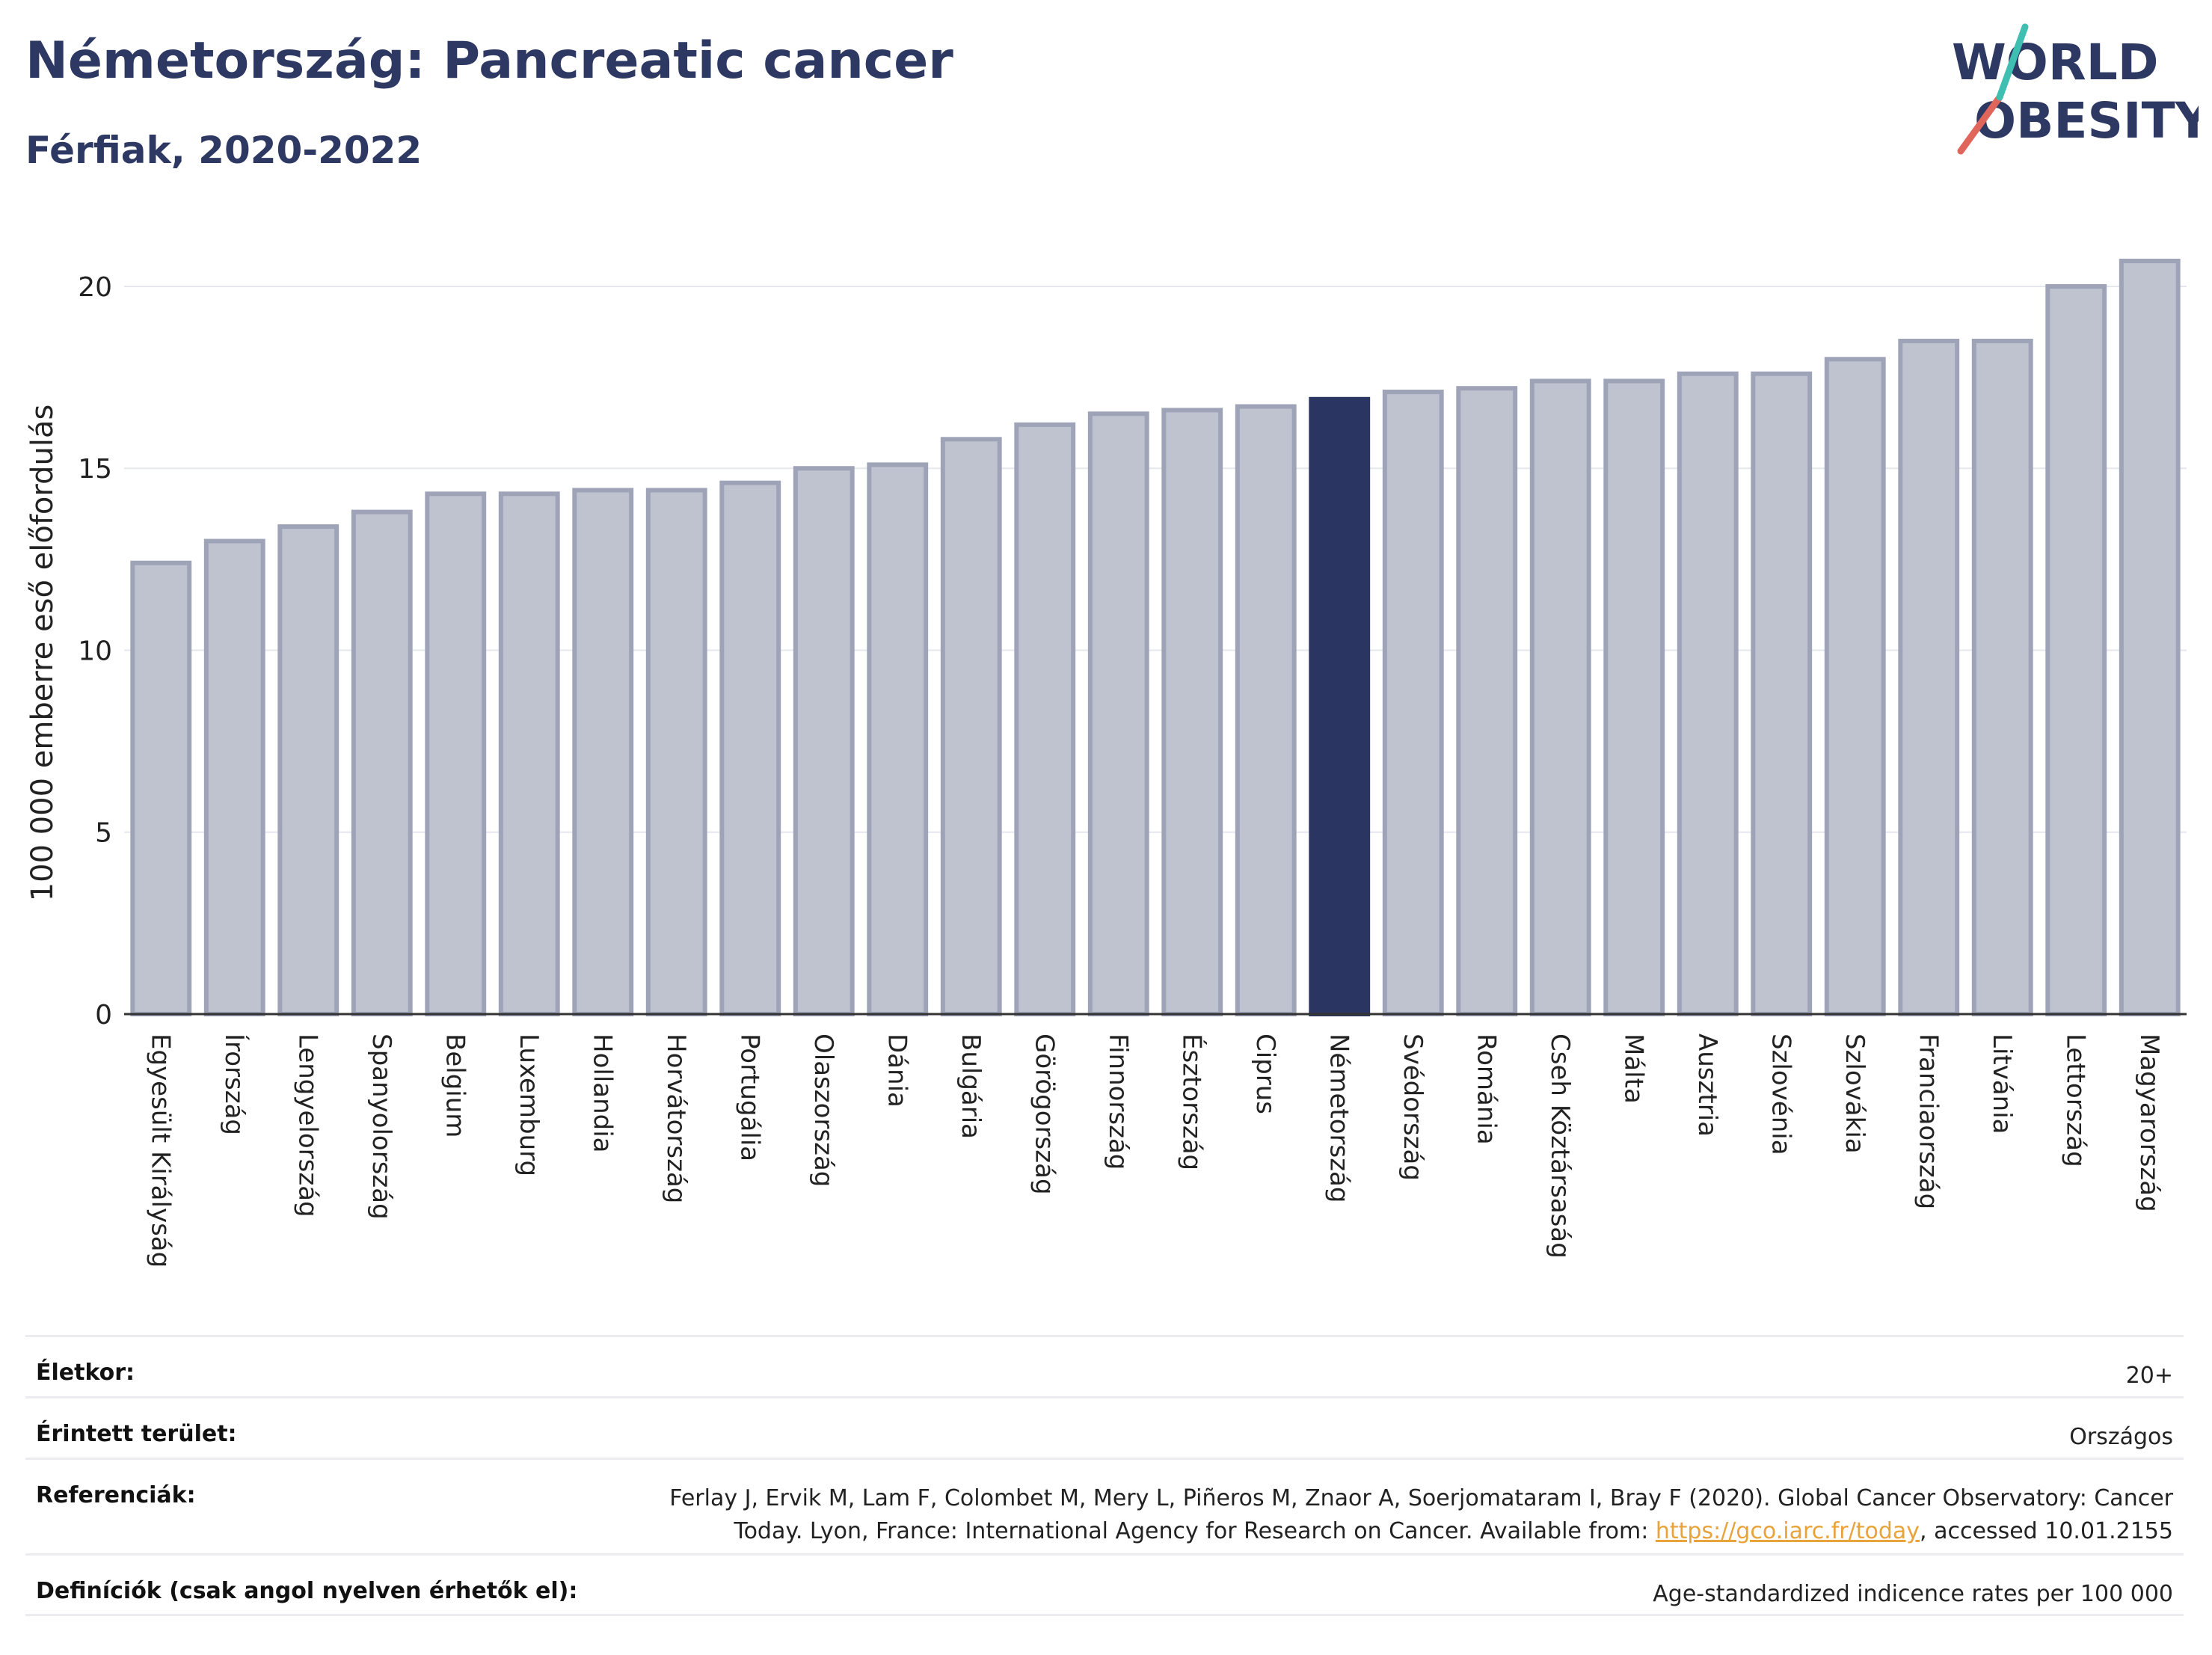  I want to click on bar-hollandia, so click(603, 752).